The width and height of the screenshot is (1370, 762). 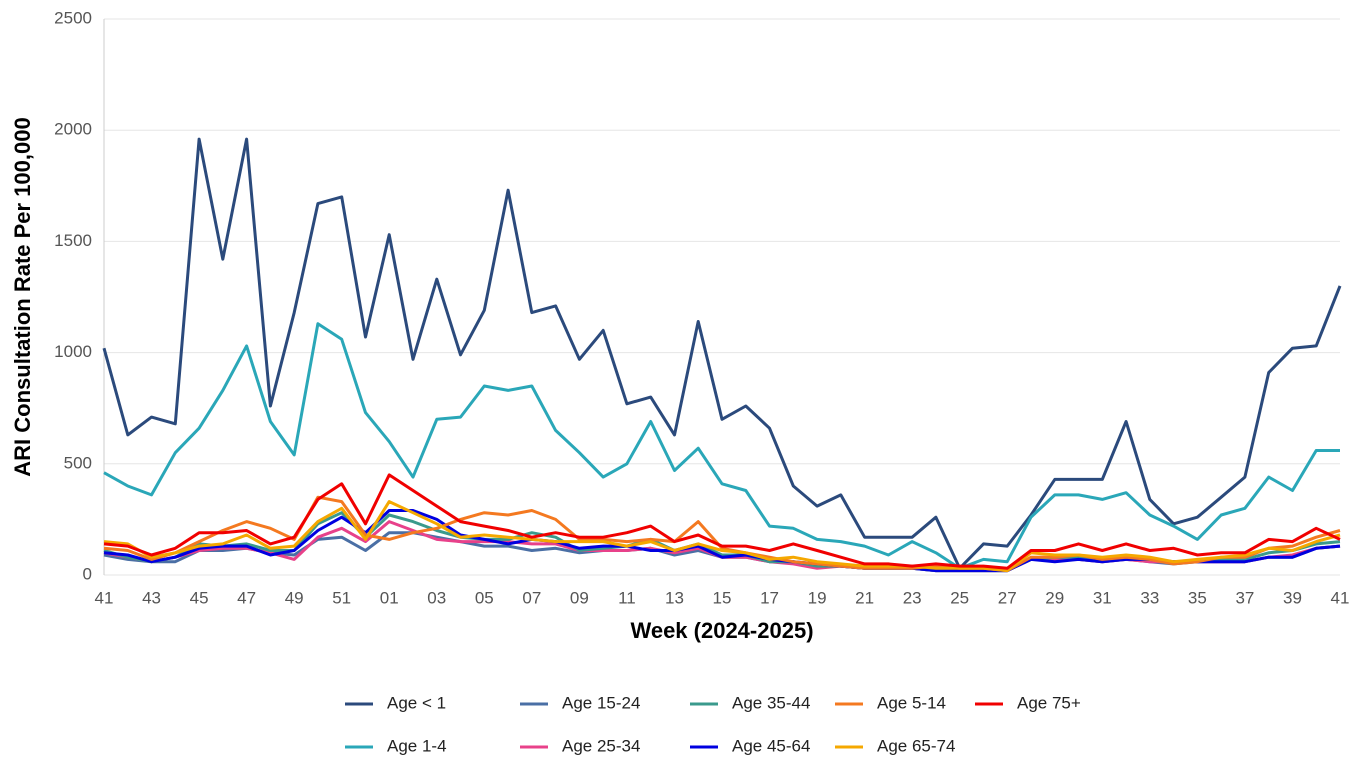 What do you see at coordinates (389, 597) in the screenshot?
I see `x-tick-label: 01` at bounding box center [389, 597].